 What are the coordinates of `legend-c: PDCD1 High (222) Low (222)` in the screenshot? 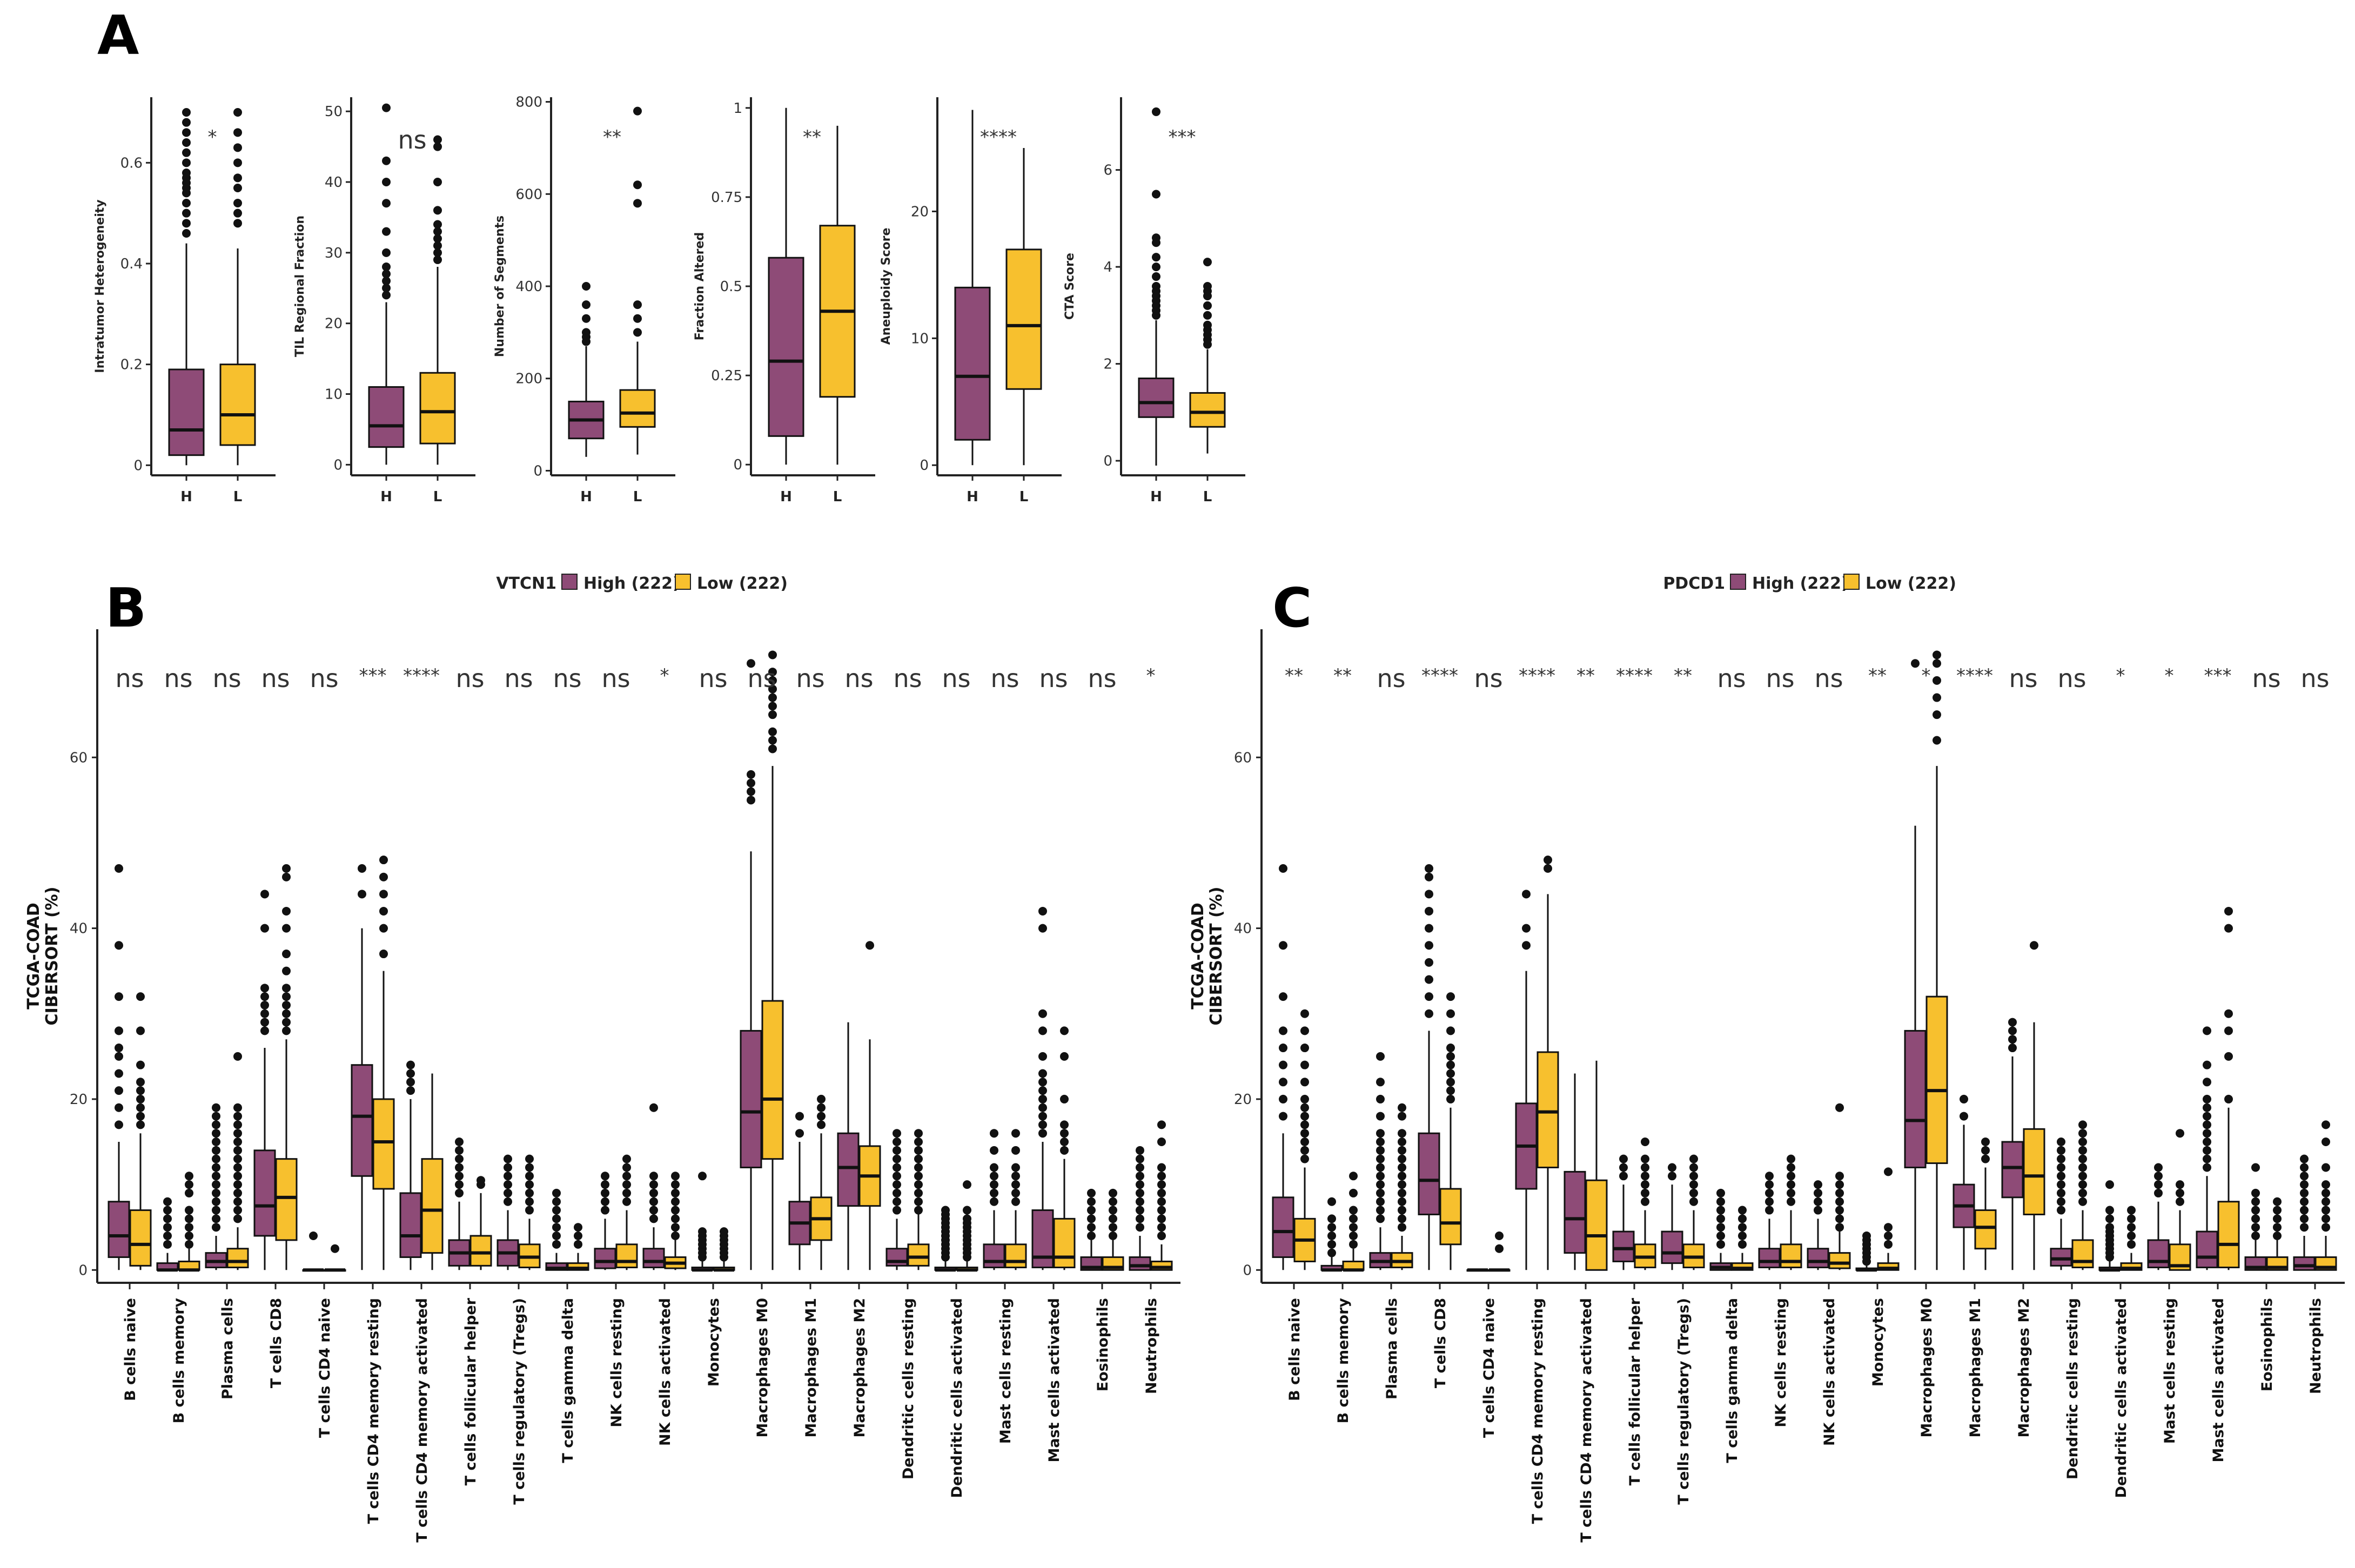 It's located at (1810, 583).